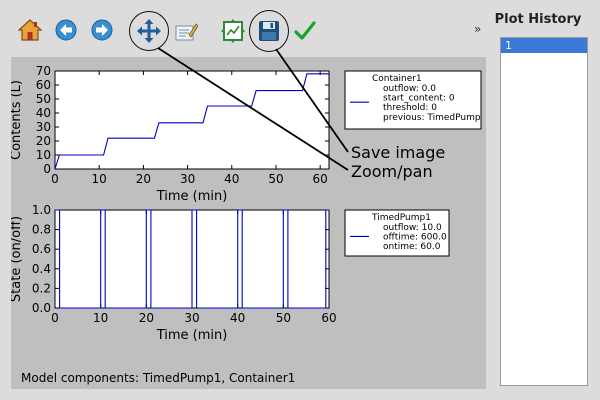 The height and width of the screenshot is (400, 600). Describe the element at coordinates (415, 238) in the screenshot. I see `legend-entry: offtime: 600.0` at that location.